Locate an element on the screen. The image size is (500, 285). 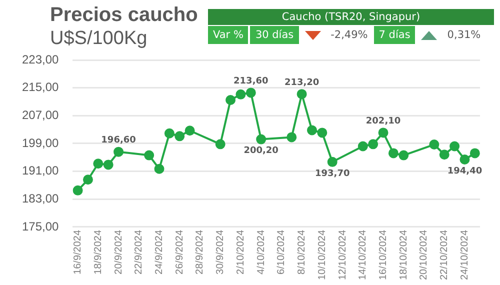
data-label: 213,20 is located at coordinates (302, 83).